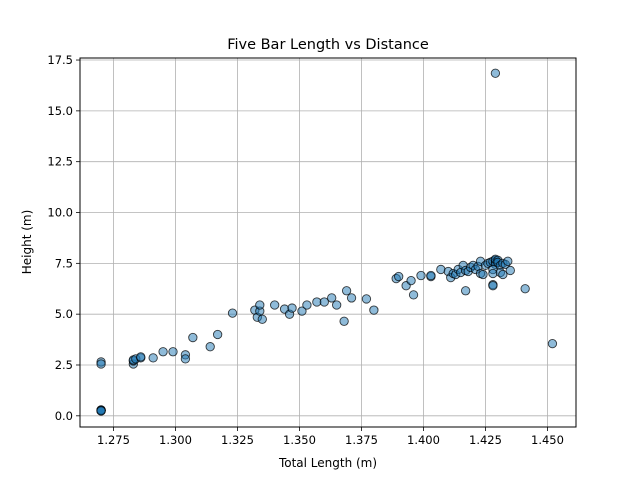 The height and width of the screenshot is (484, 640). I want to click on x-tick-label: 1.275, so click(113, 440).